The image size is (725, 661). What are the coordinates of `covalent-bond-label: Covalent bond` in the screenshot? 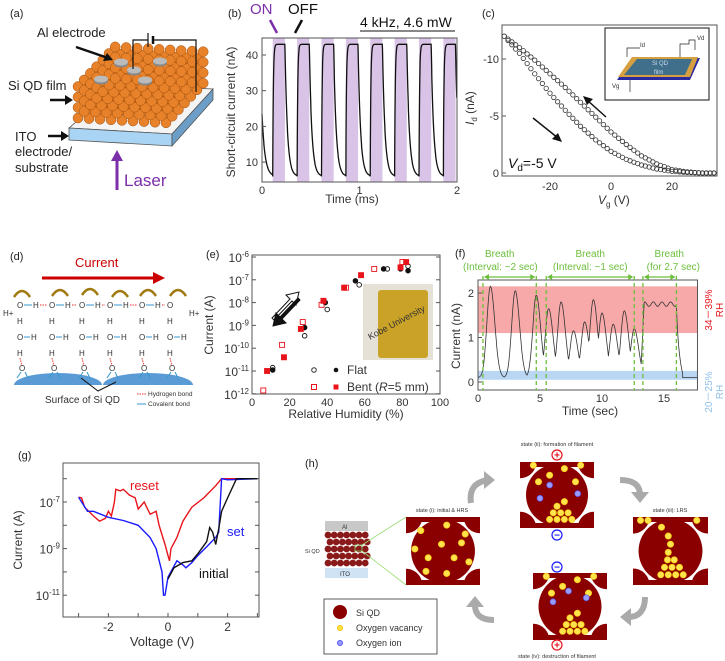 It's located at (169, 404).